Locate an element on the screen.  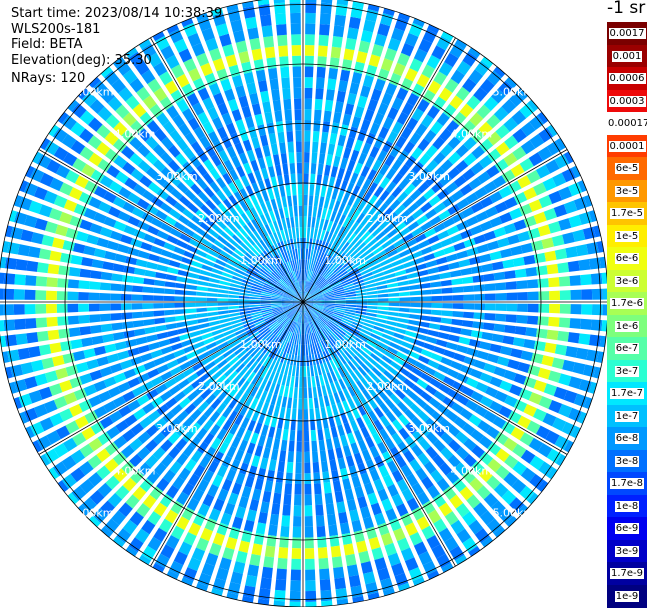
colorbar-label: 1.7e-9 is located at coordinates (627, 573).